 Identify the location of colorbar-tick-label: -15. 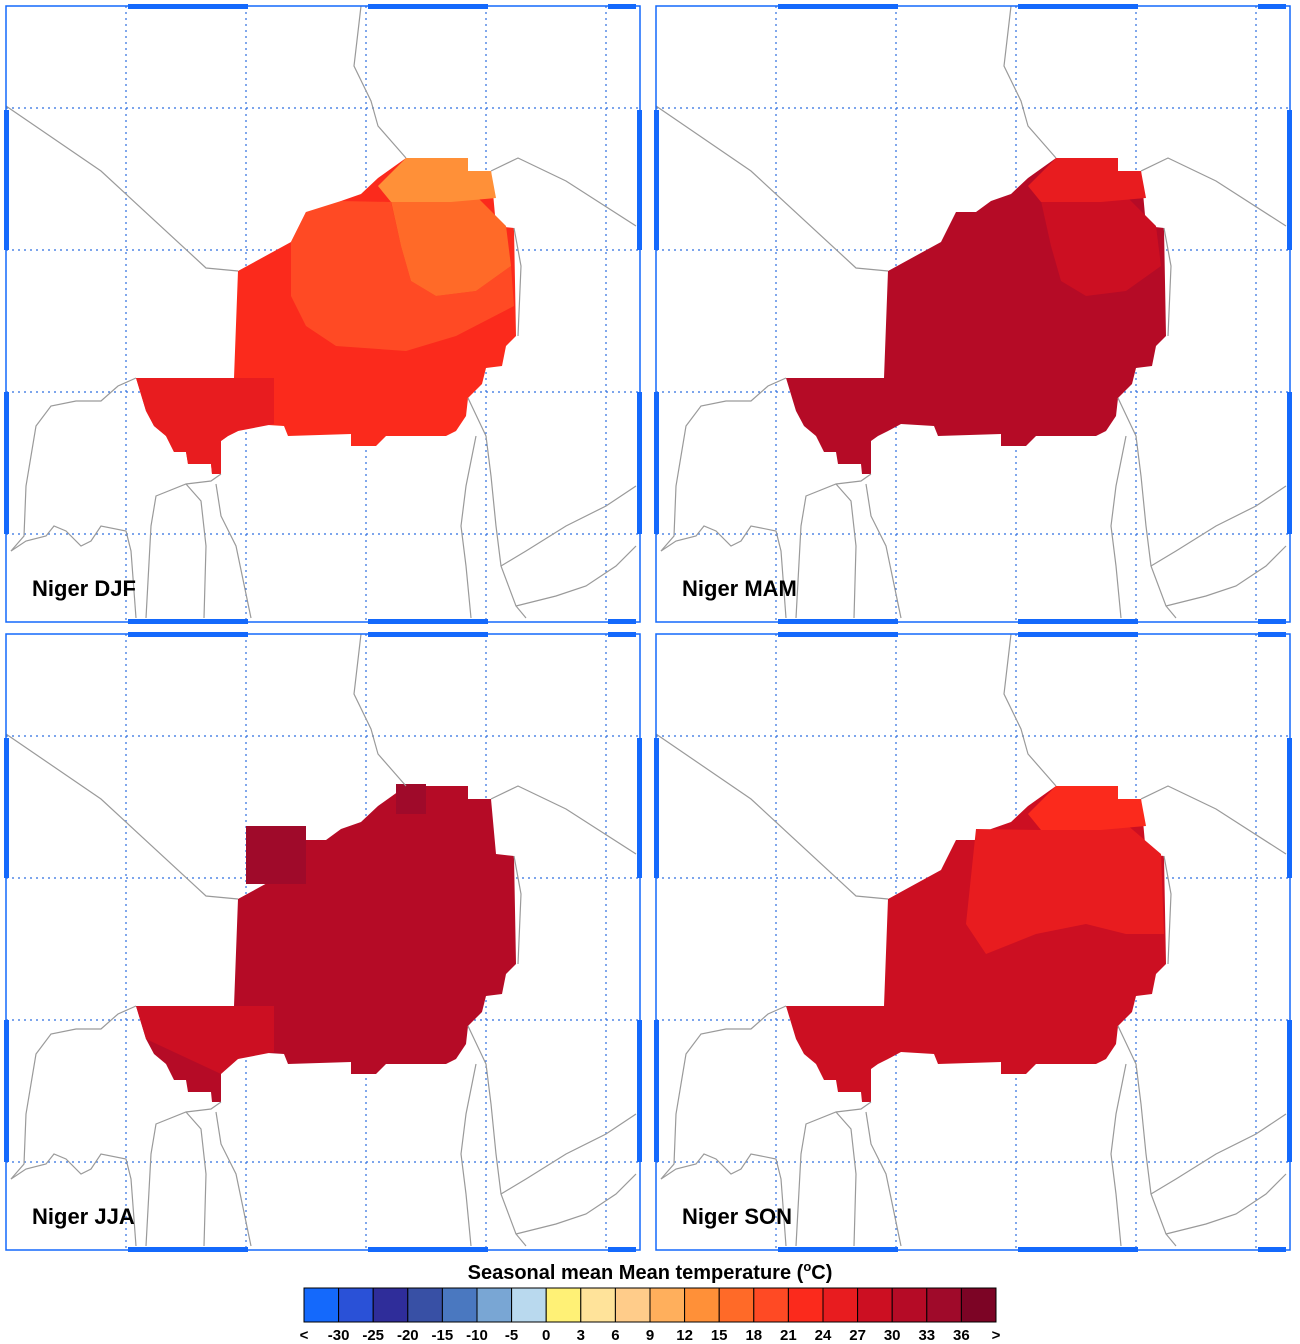
(443, 1335).